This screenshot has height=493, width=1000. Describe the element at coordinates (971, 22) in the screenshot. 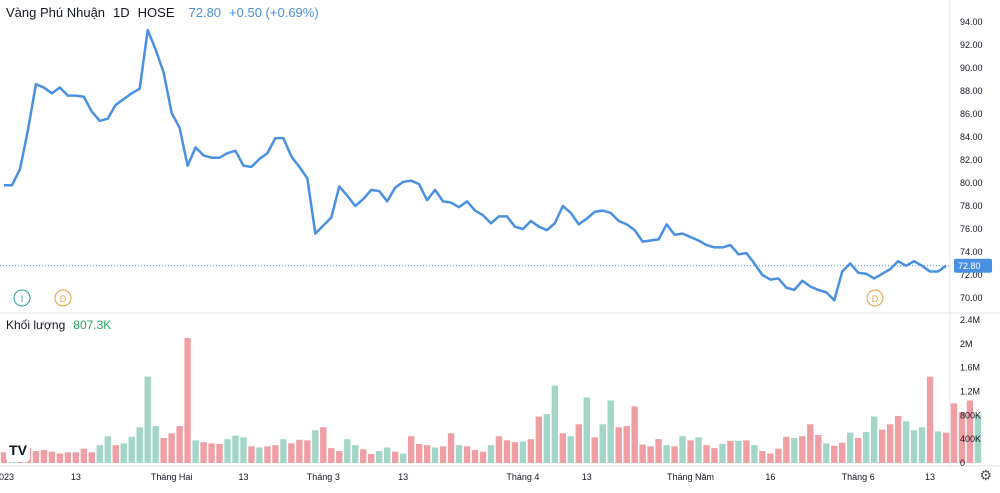

I see `price-tick-label: 94.00` at that location.